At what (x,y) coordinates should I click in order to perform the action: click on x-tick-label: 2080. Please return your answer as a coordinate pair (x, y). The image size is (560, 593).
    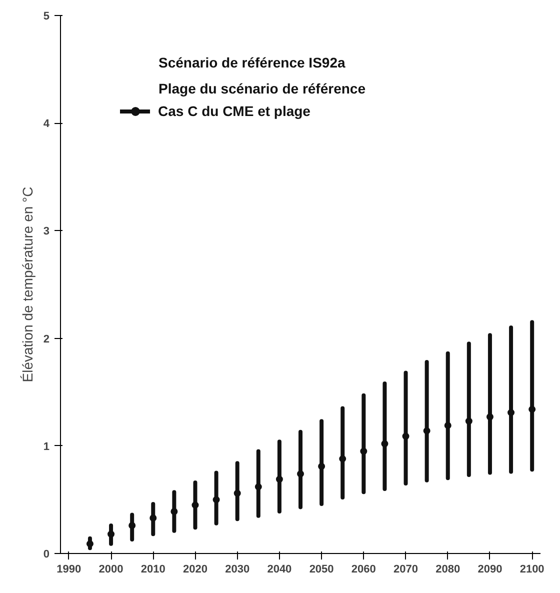
    Looking at the image, I should click on (448, 570).